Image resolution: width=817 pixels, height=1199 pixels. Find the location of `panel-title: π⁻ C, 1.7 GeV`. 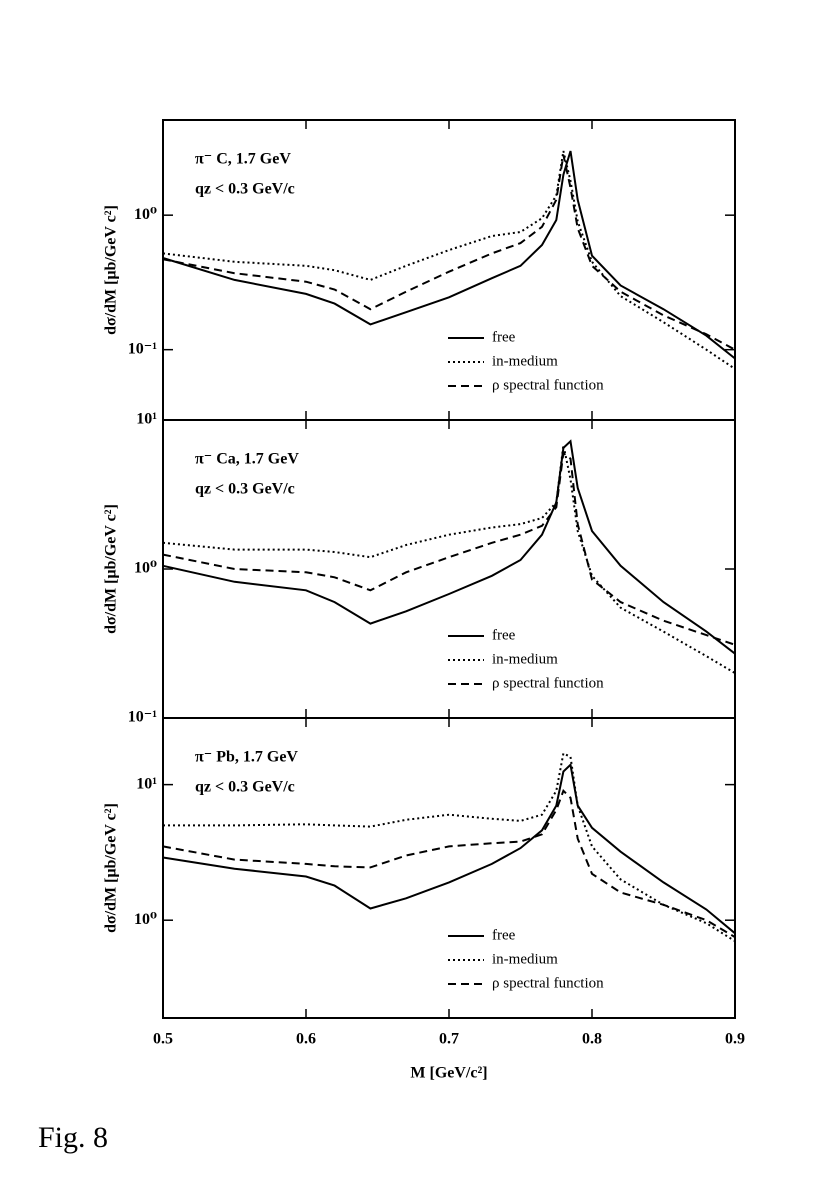

panel-title: π⁻ C, 1.7 GeV is located at coordinates (243, 159).